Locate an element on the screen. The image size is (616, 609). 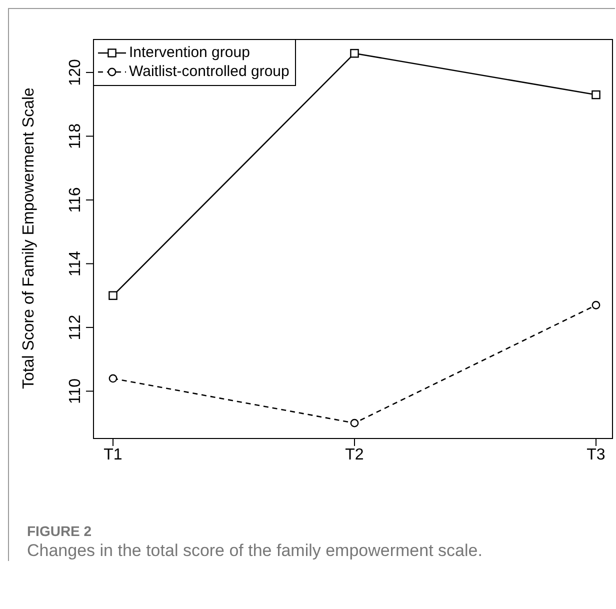
x-tick-label: T2 is located at coordinates (354, 455).